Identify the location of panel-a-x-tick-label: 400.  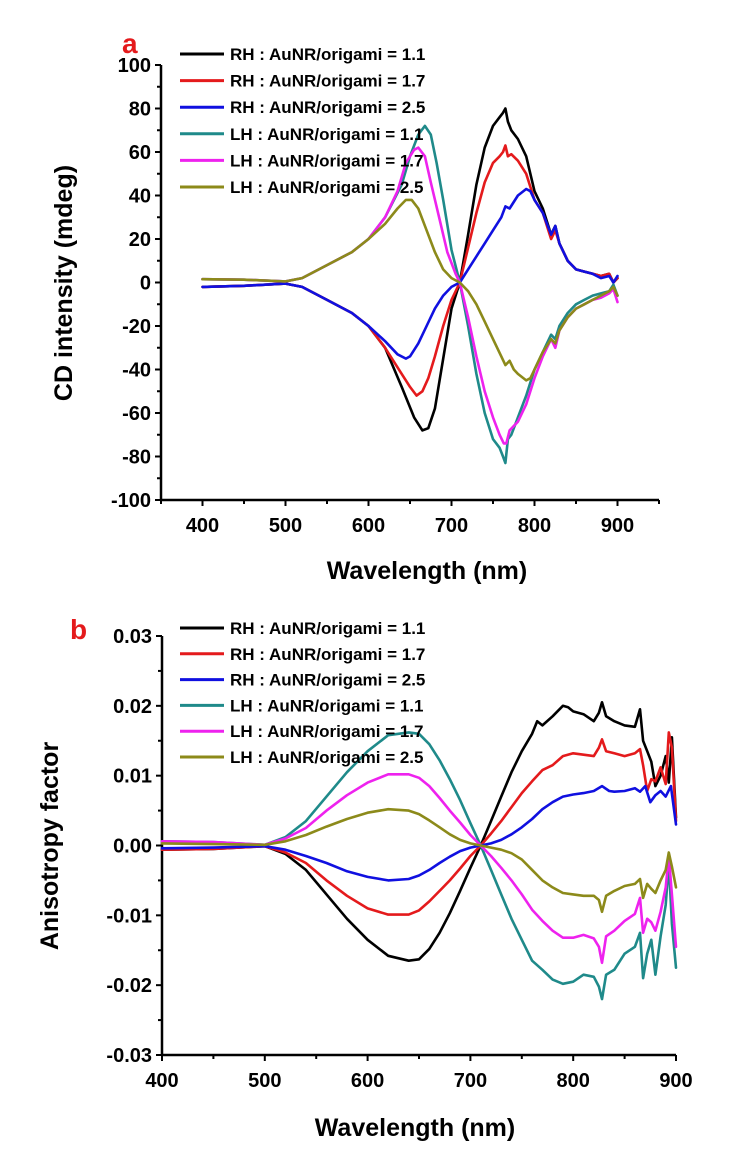
(202, 526).